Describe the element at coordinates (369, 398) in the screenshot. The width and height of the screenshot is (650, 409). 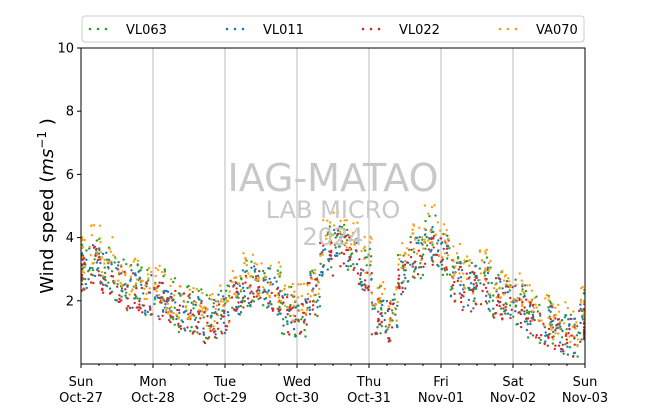
I see `x-tick-date-label: Oct-31` at that location.